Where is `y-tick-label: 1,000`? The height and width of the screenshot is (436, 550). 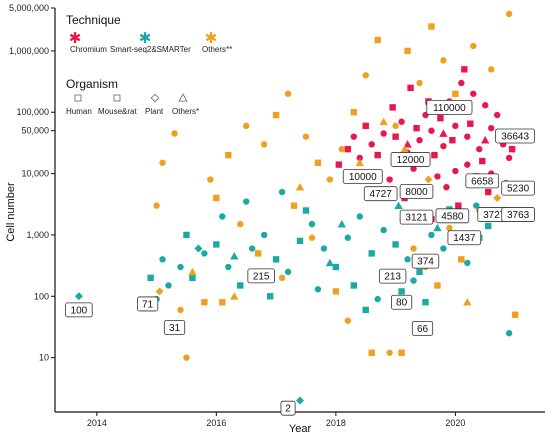
y-tick-label: 1,000 is located at coordinates (37, 235).